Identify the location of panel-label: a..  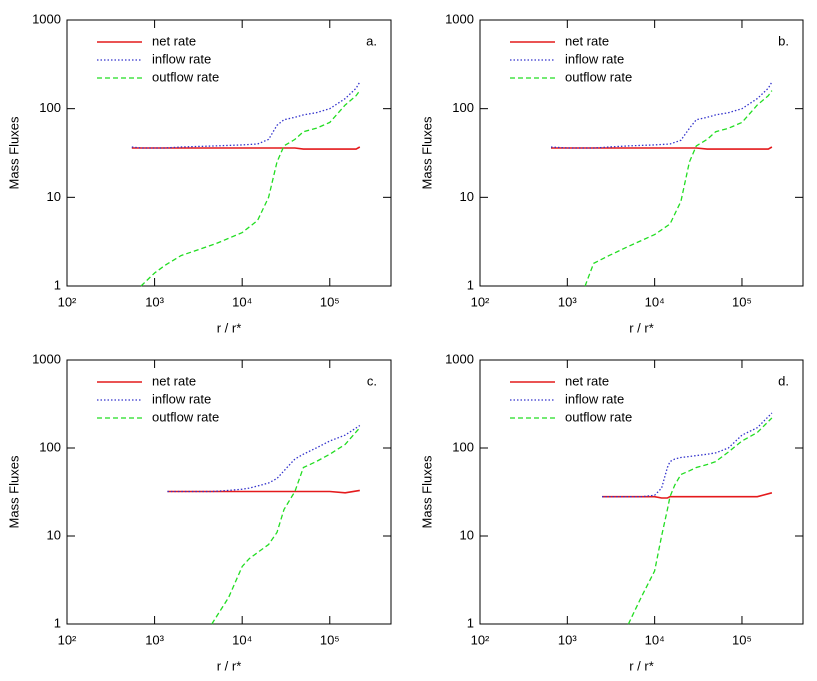
(371, 40).